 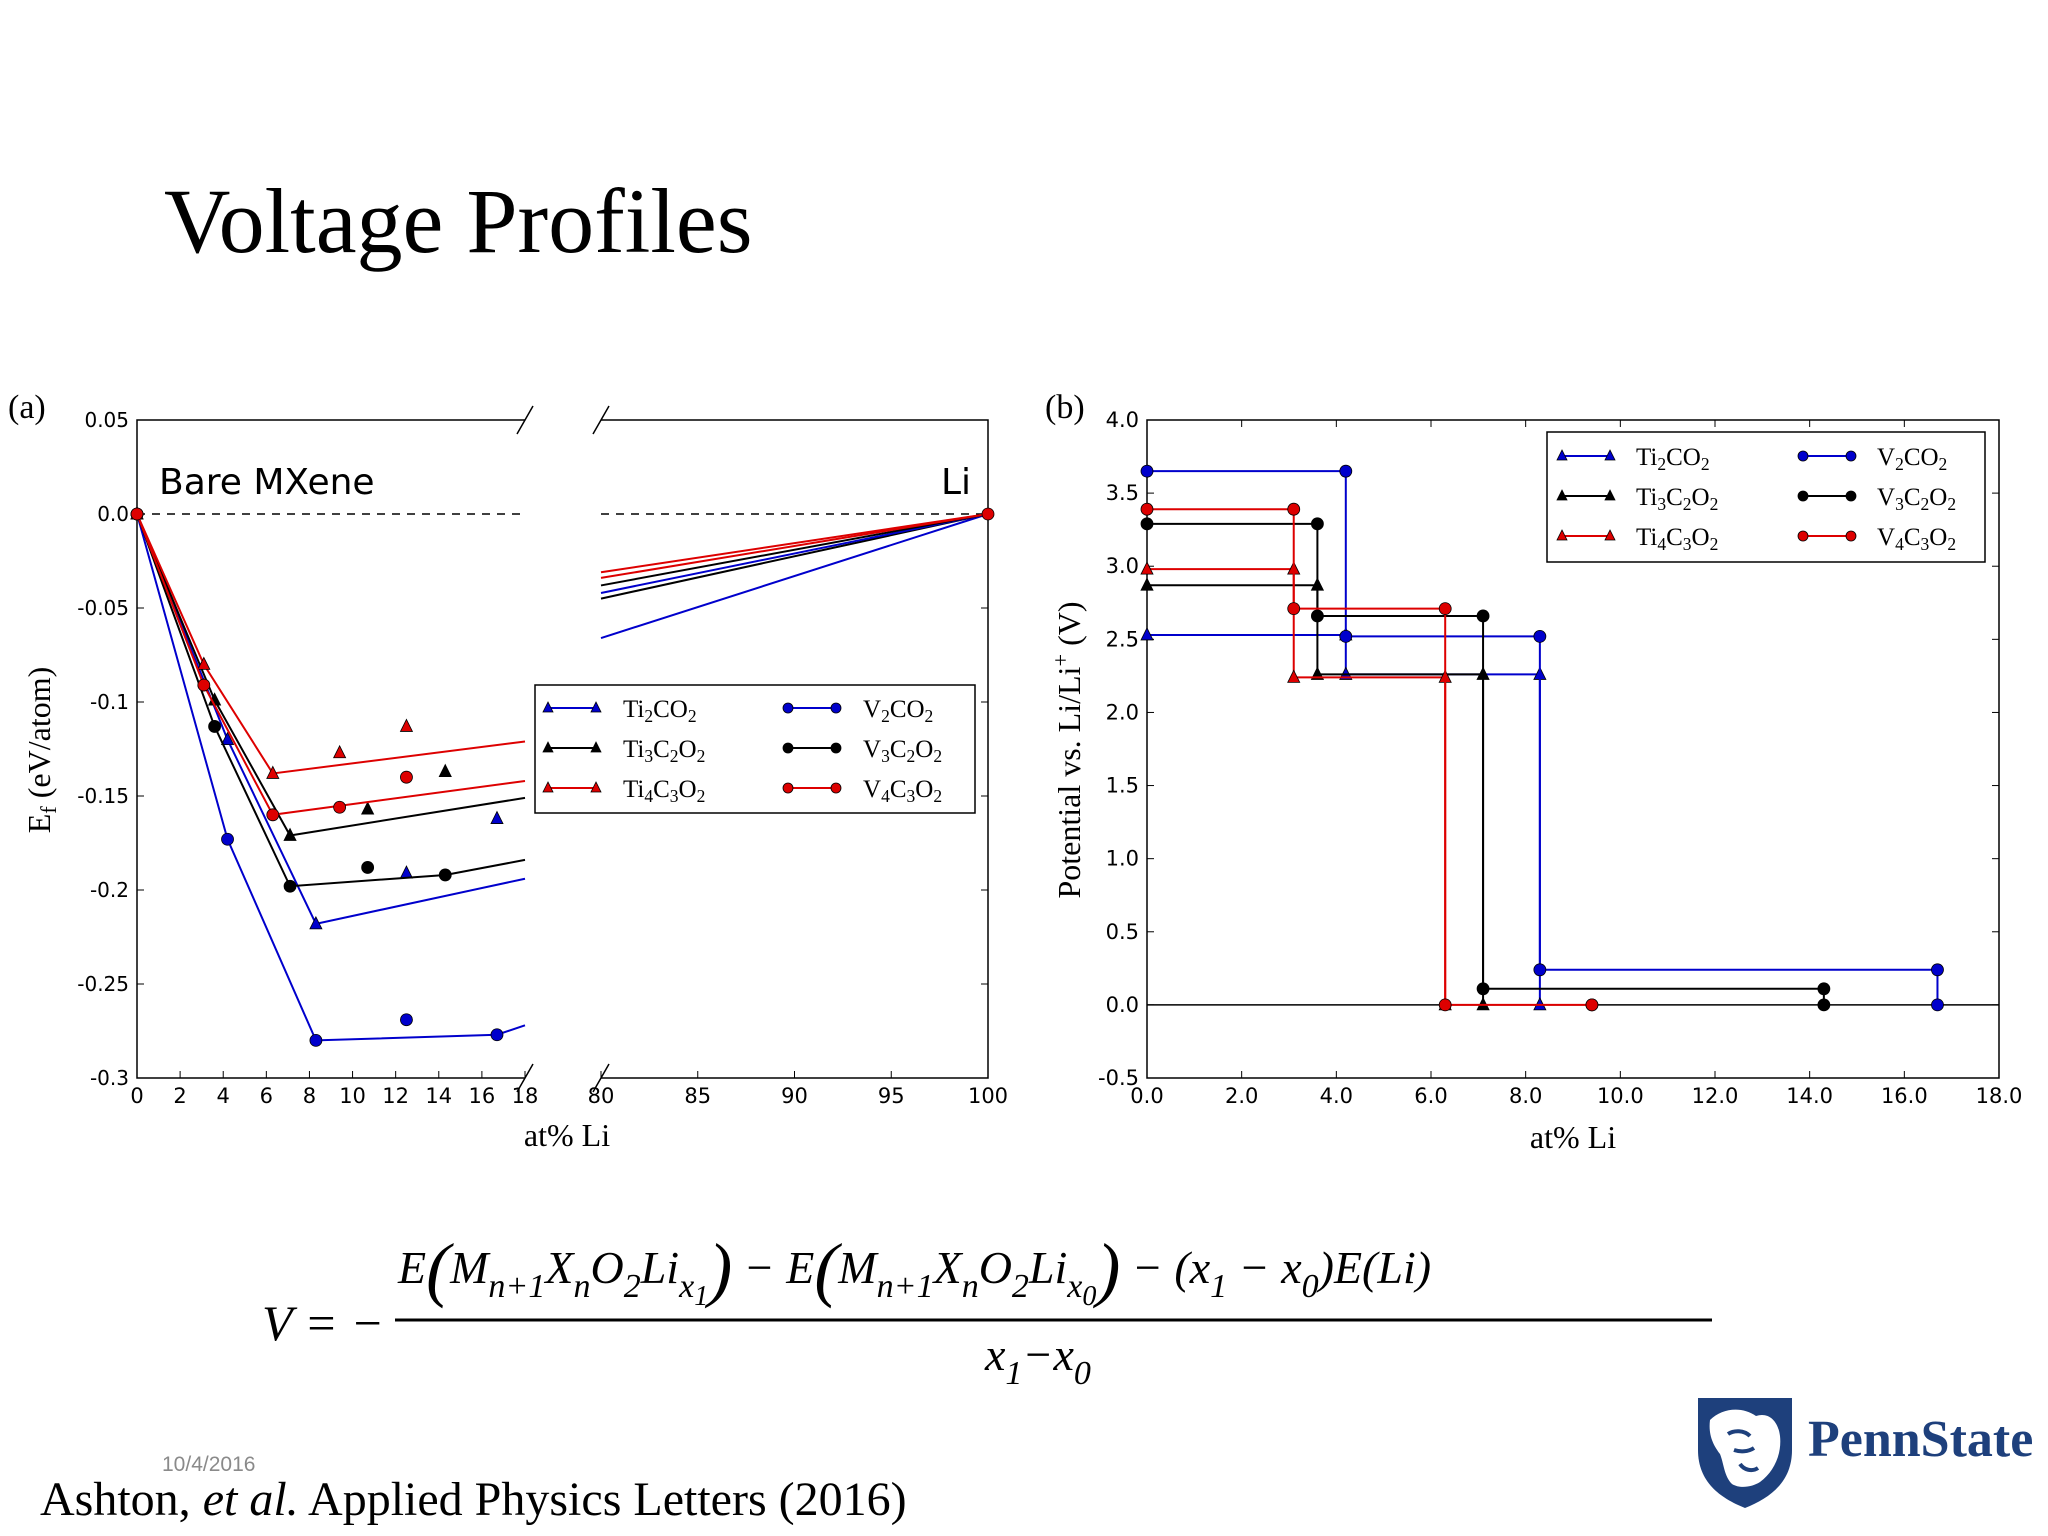 What do you see at coordinates (1122, 859) in the screenshot?
I see `panel-b-ytick-label: 1.0` at bounding box center [1122, 859].